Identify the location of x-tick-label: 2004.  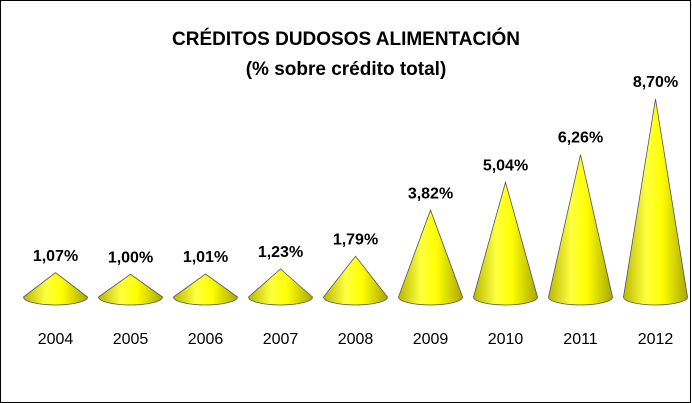
(56, 339).